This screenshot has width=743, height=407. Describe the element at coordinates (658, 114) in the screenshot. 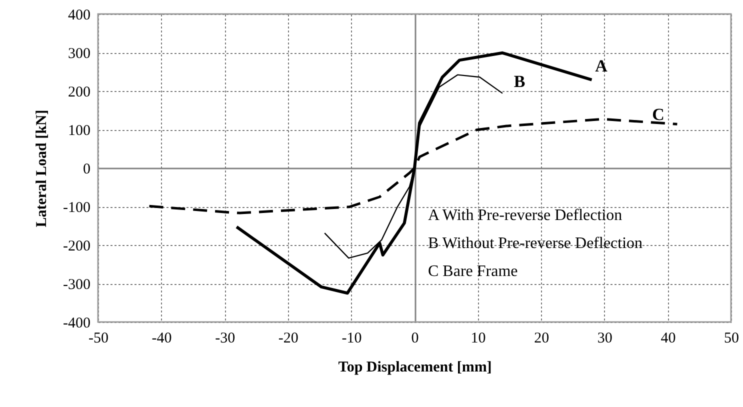

I see `annotation: C` at that location.